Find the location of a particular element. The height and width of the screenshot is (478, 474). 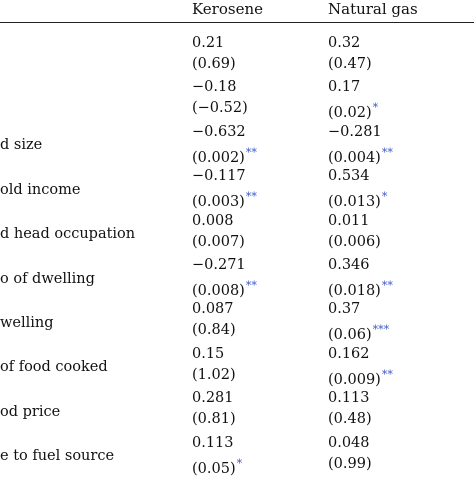

kerosene-coefficient: 0.113 is located at coordinates (213, 442).